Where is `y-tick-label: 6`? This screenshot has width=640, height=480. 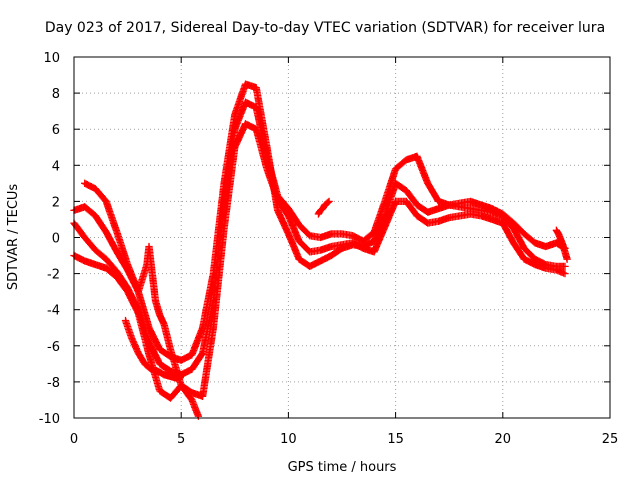 y-tick-label: 6 is located at coordinates (56, 130).